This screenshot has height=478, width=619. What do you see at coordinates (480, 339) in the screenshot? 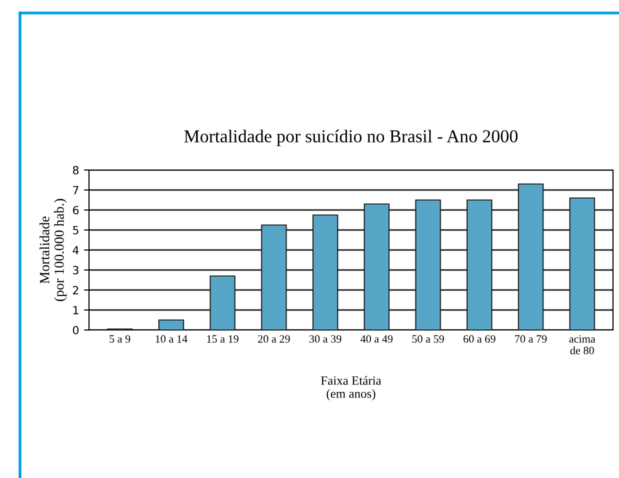
I see `x-tick-label: 60 a 69` at bounding box center [480, 339].